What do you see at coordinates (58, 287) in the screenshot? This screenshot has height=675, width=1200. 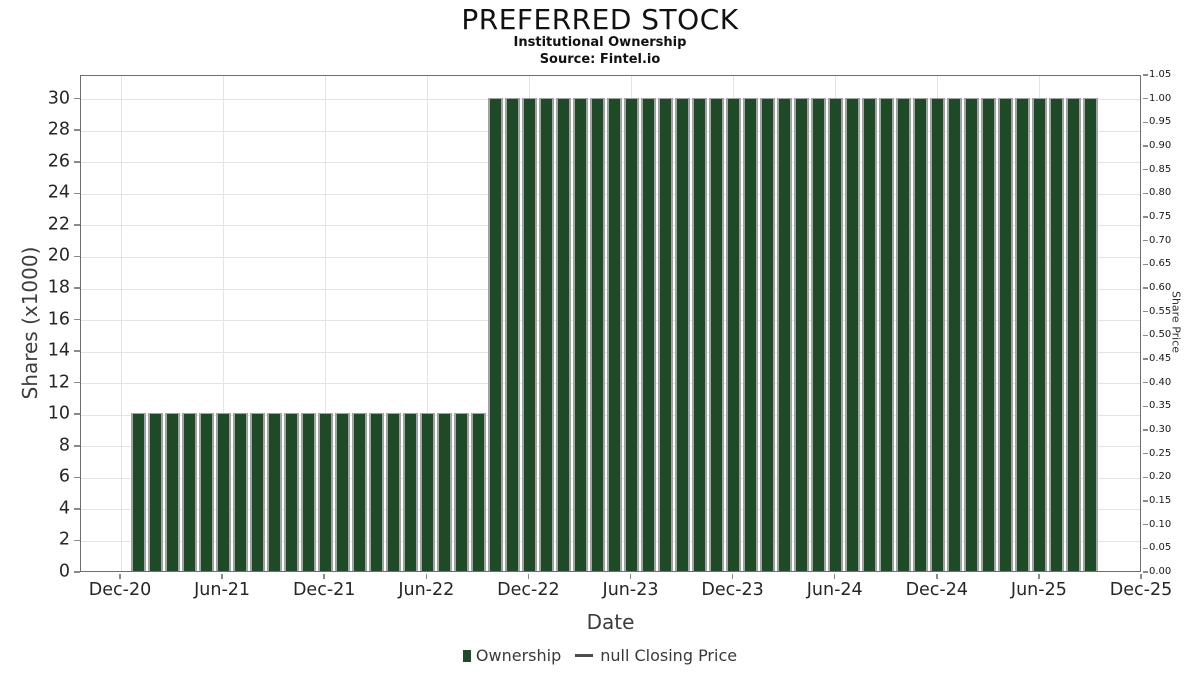 I see `y-left-tick-label: 18` at bounding box center [58, 287].